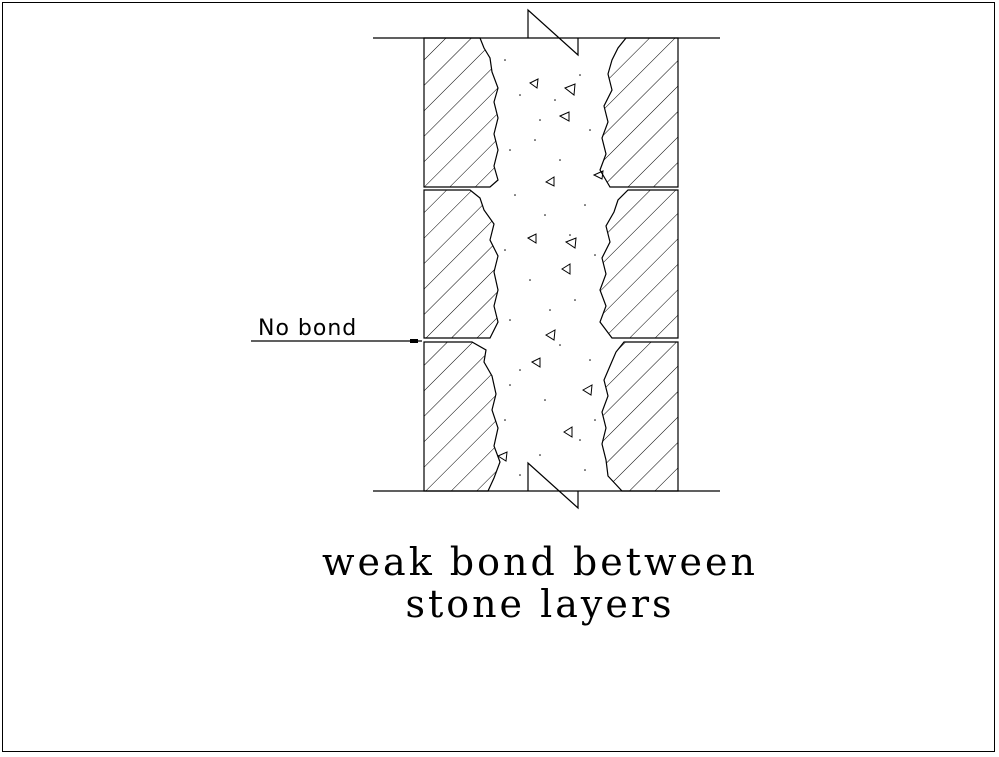 The image size is (999, 757). I want to click on aggregate-triangles, so click(550, 270).